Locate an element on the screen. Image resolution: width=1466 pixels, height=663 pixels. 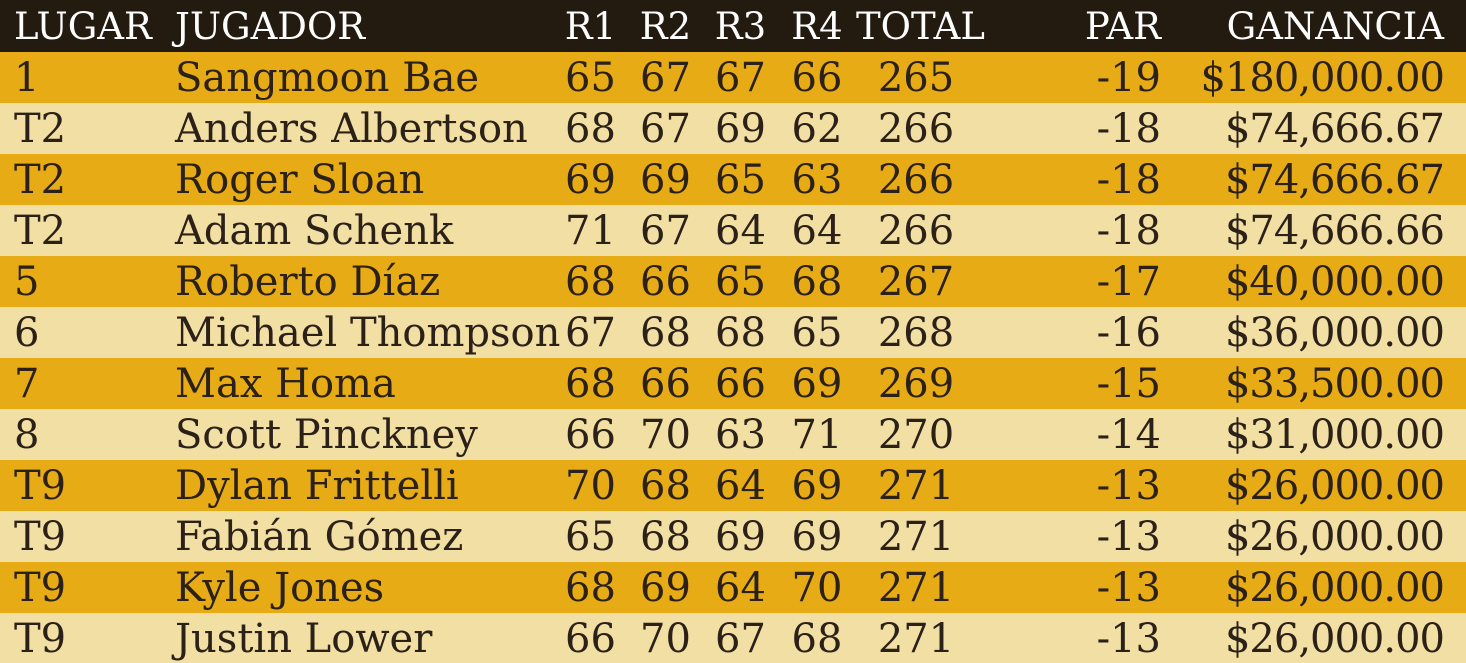
cell-r3: 66 is located at coordinates (740, 383).